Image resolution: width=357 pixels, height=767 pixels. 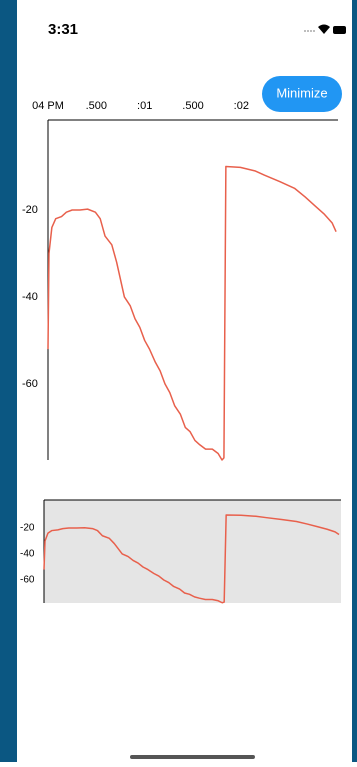 I want to click on home-indicator, so click(x=192, y=757).